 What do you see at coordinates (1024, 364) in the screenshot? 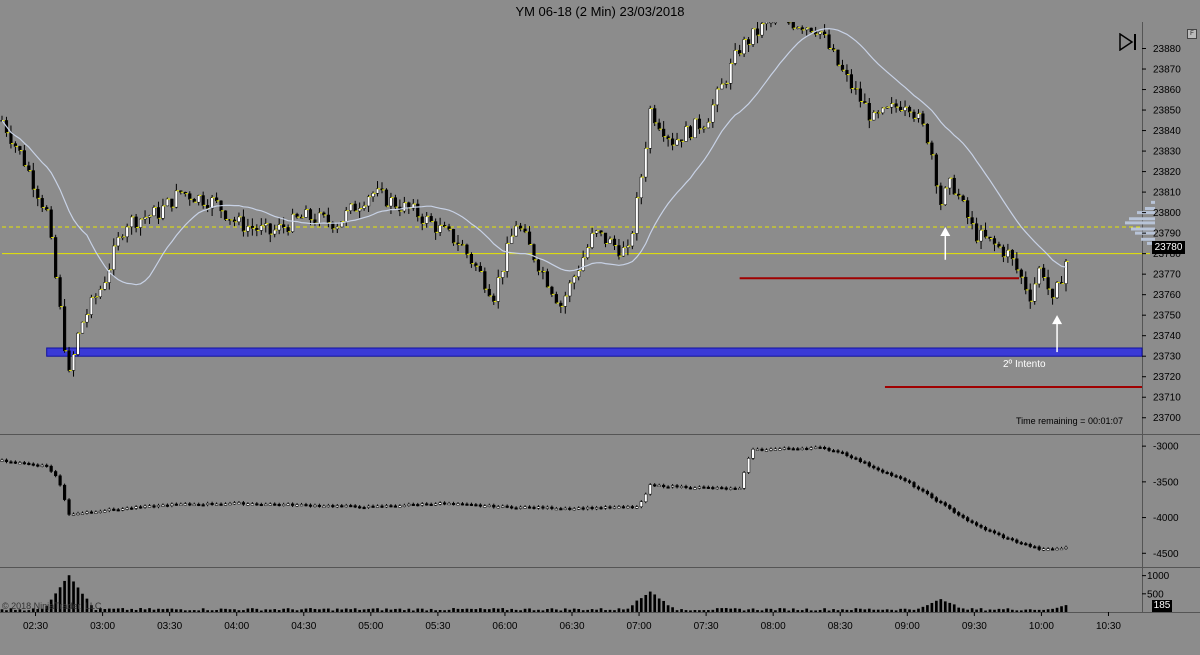
I see `annotation-label: 2º Intento` at bounding box center [1024, 364].